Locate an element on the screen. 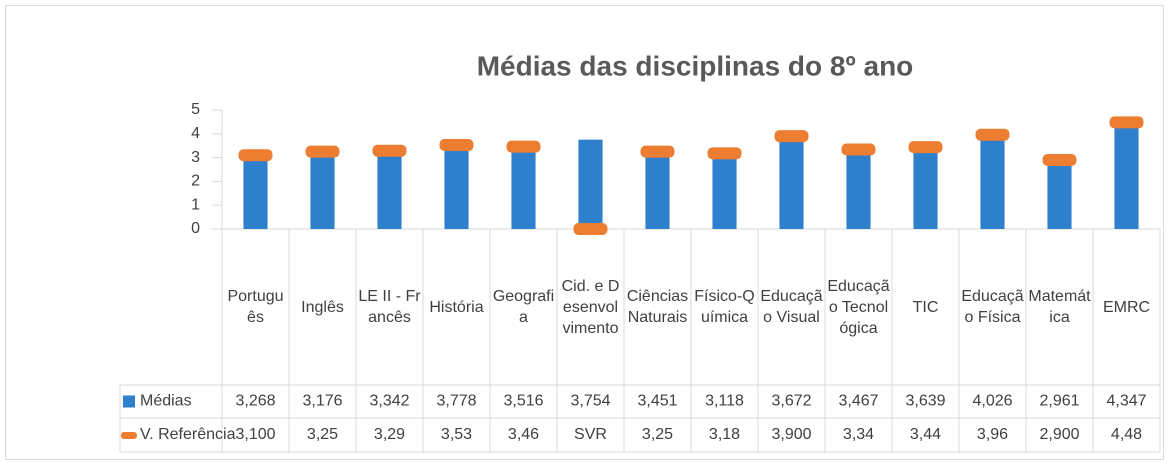 This screenshot has height=470, width=1169. x-tick-label: Português is located at coordinates (255, 307).